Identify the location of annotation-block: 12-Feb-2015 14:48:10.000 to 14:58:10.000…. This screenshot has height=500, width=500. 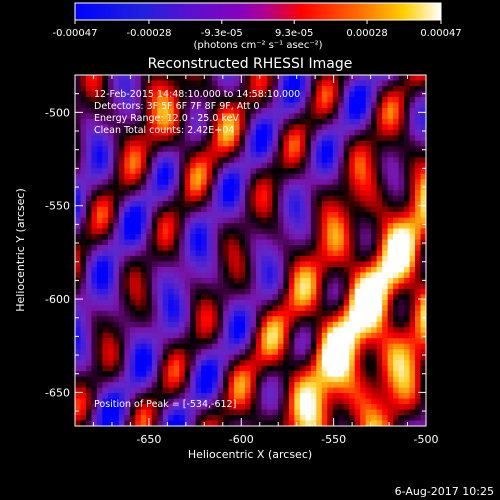
(197, 112).